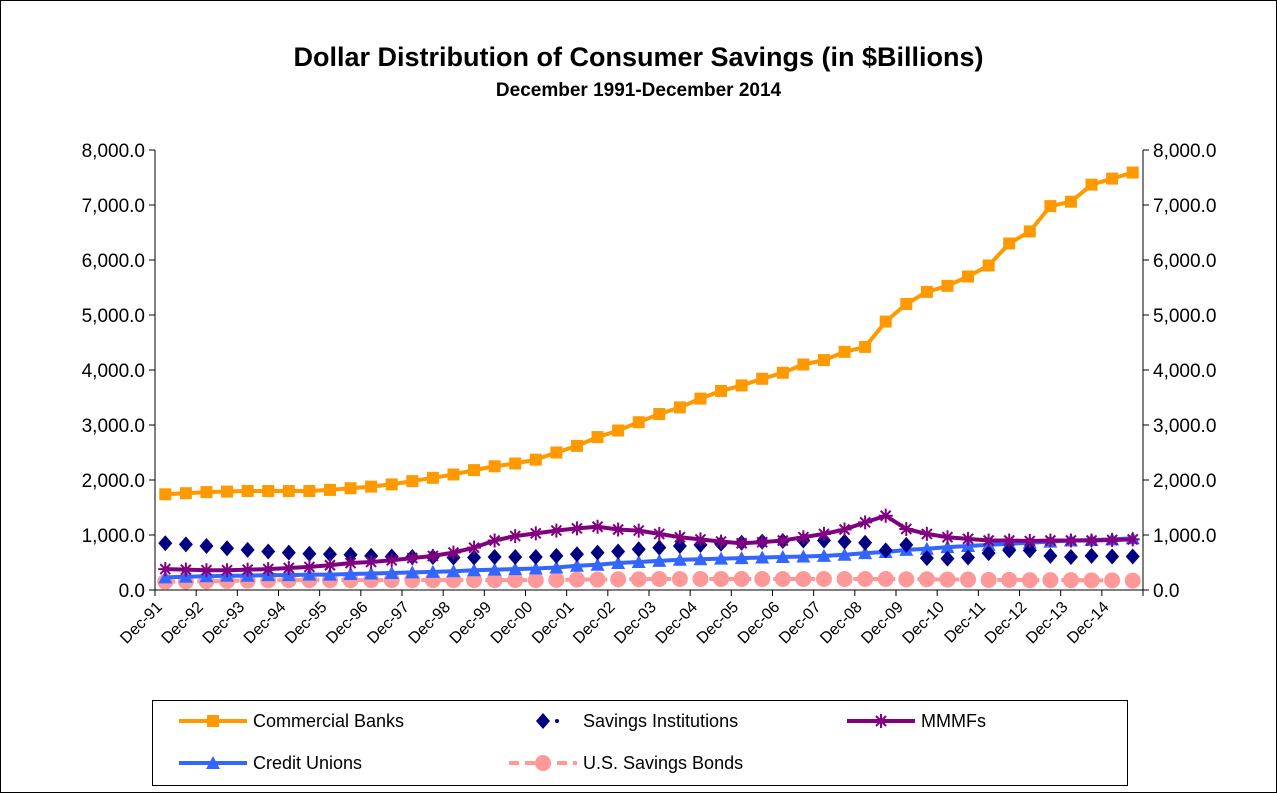  What do you see at coordinates (800, 623) in the screenshot?
I see `x-tick-label: Dec-07` at bounding box center [800, 623].